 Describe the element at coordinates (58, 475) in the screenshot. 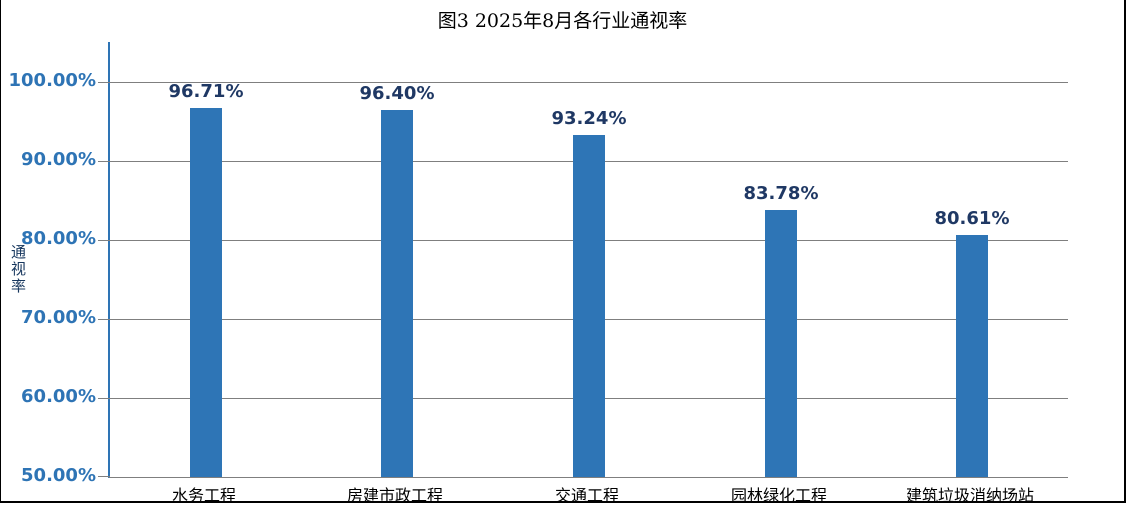

I see `y-tick-label: 50.00%` at that location.